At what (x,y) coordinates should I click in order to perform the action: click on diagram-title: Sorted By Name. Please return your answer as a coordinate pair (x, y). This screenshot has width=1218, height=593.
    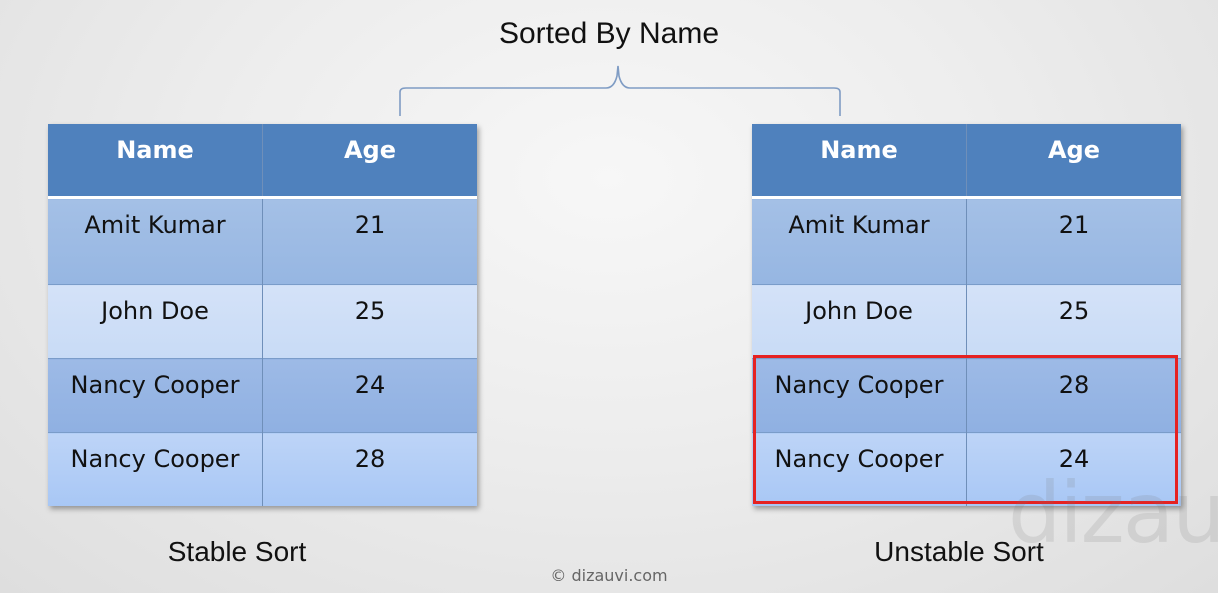
    Looking at the image, I should click on (609, 33).